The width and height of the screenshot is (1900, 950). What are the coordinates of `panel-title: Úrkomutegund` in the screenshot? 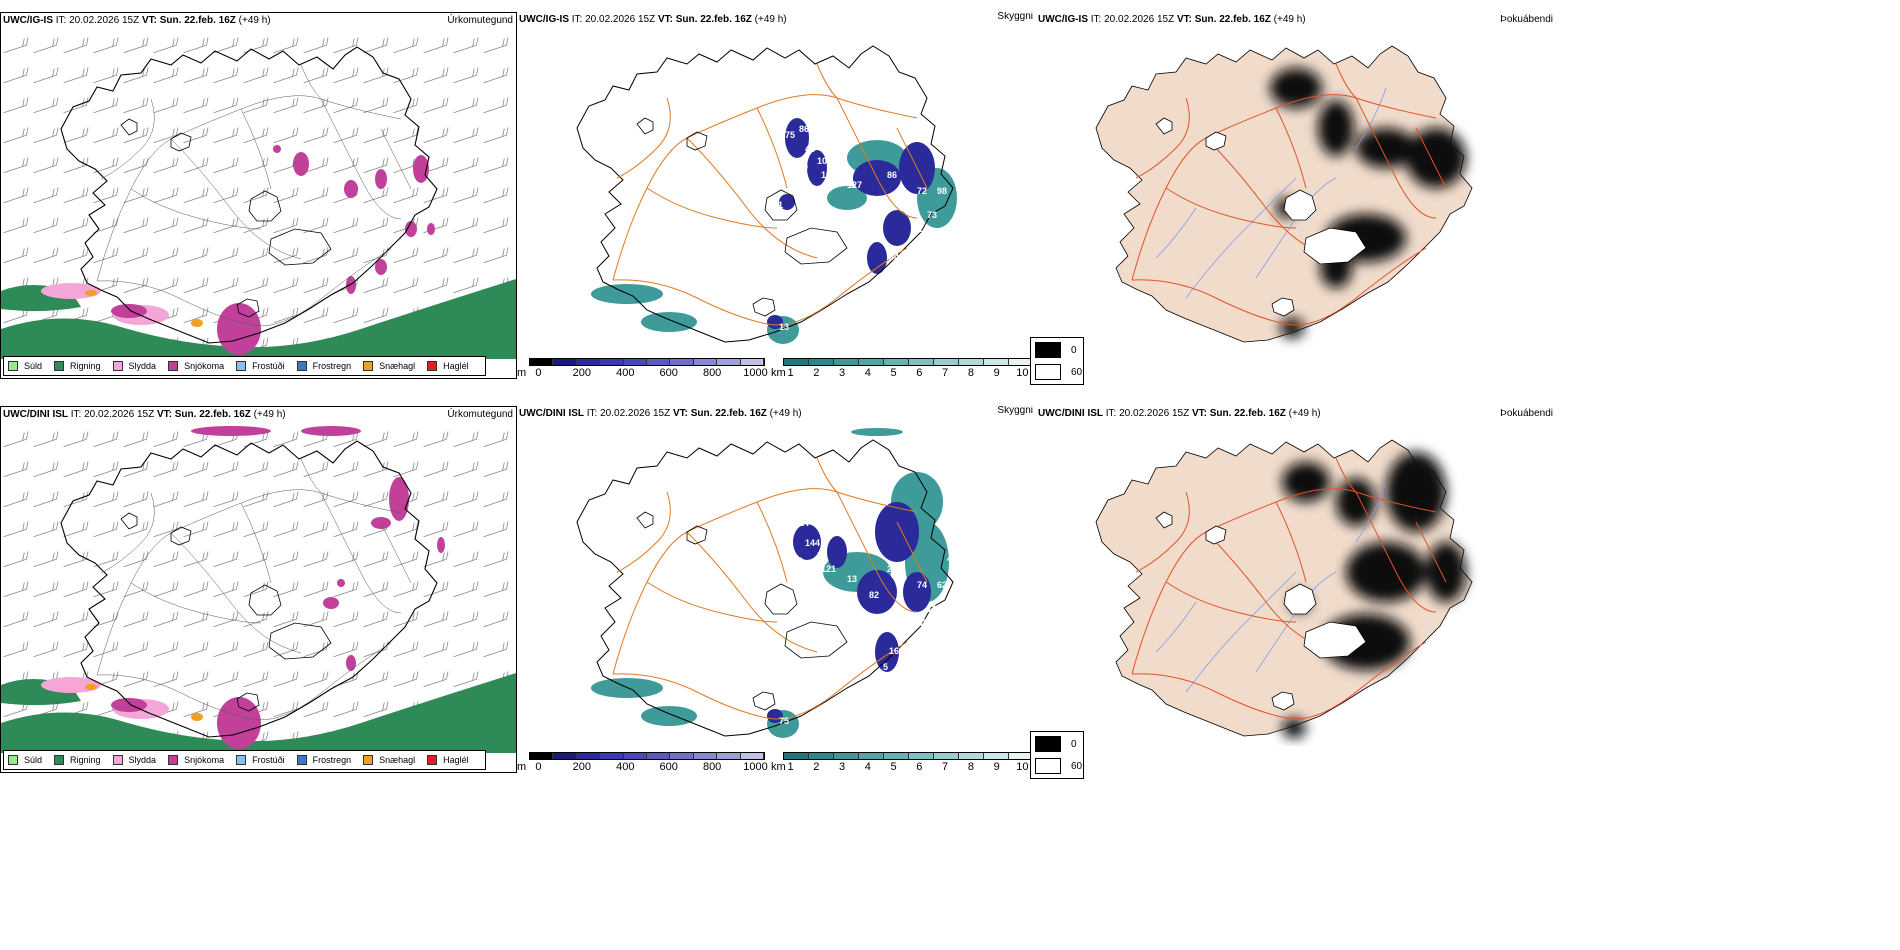 It's located at (480, 414).